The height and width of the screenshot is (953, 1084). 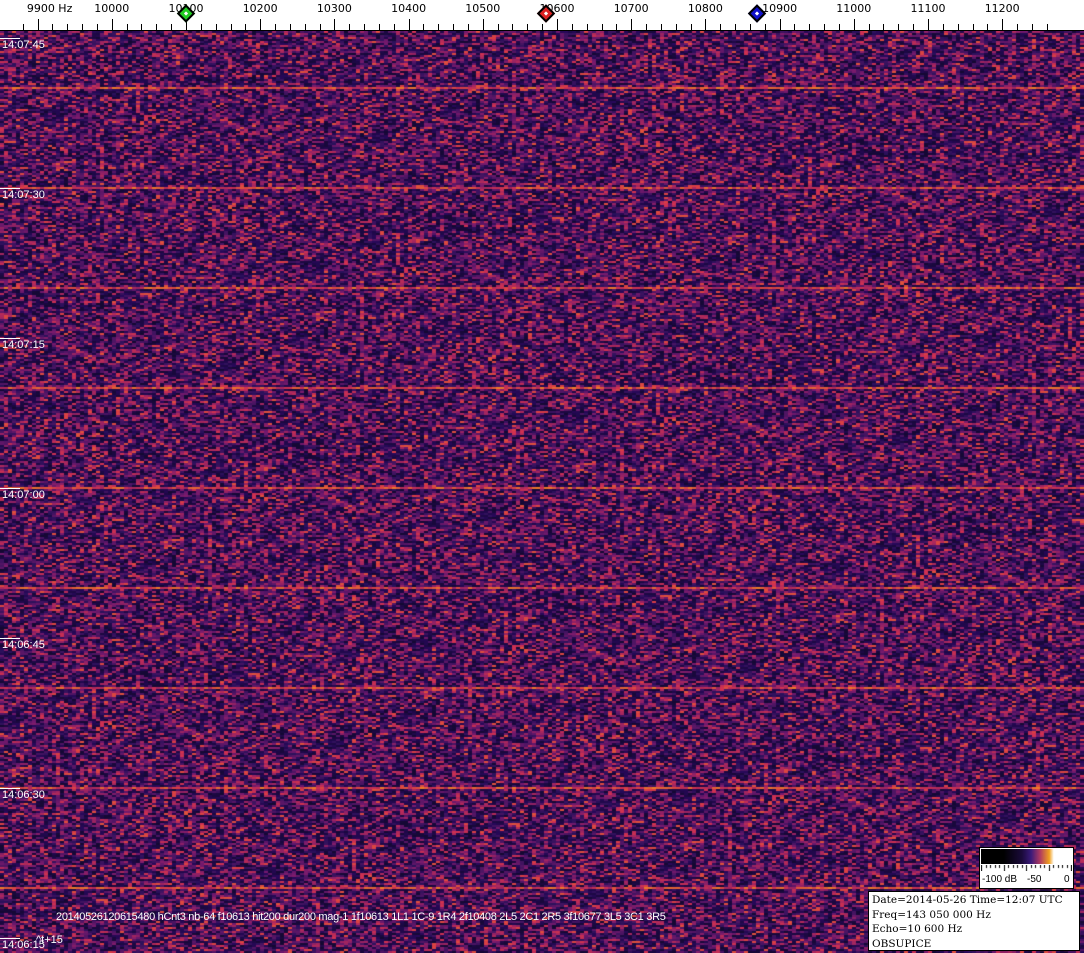 What do you see at coordinates (49, 8) in the screenshot?
I see `frequency-label: 9900 Hz` at bounding box center [49, 8].